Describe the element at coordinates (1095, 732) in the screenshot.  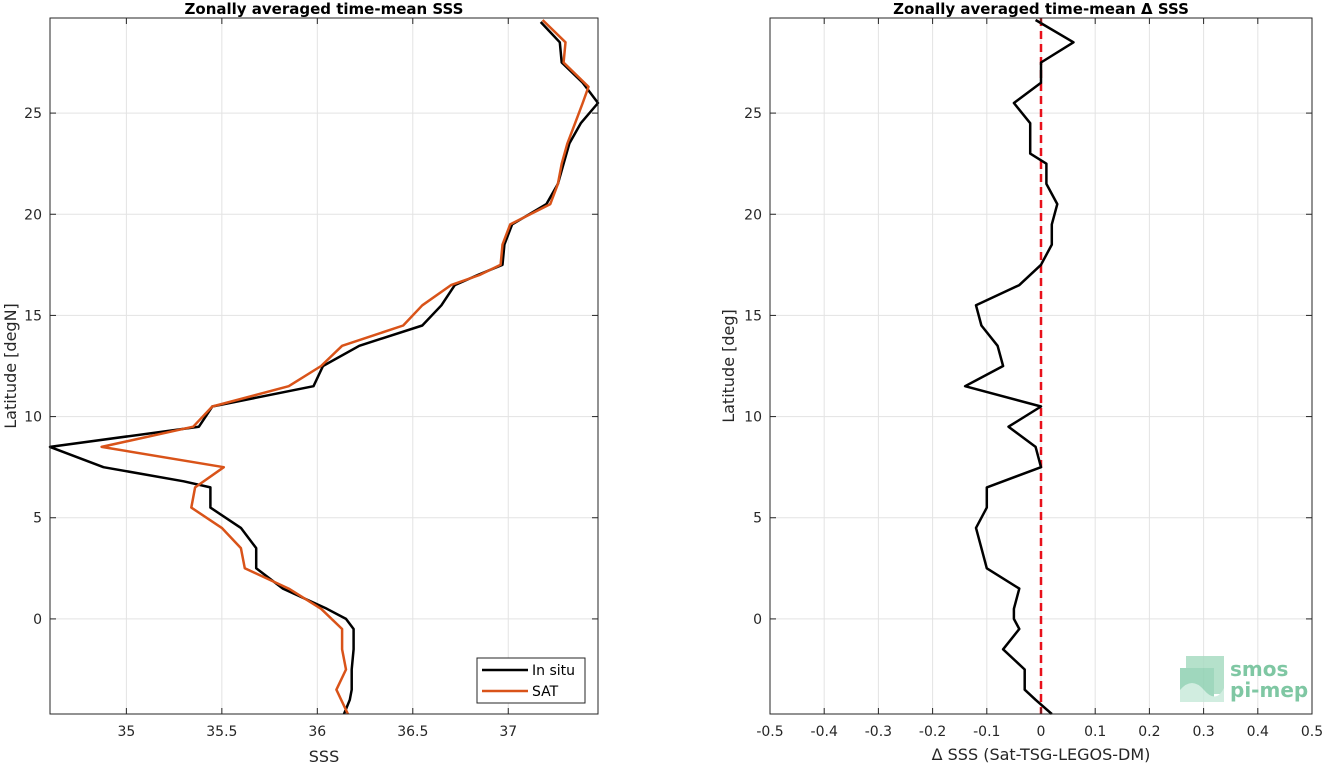
I see `delta-sss-x-tick-label: 0.1` at that location.